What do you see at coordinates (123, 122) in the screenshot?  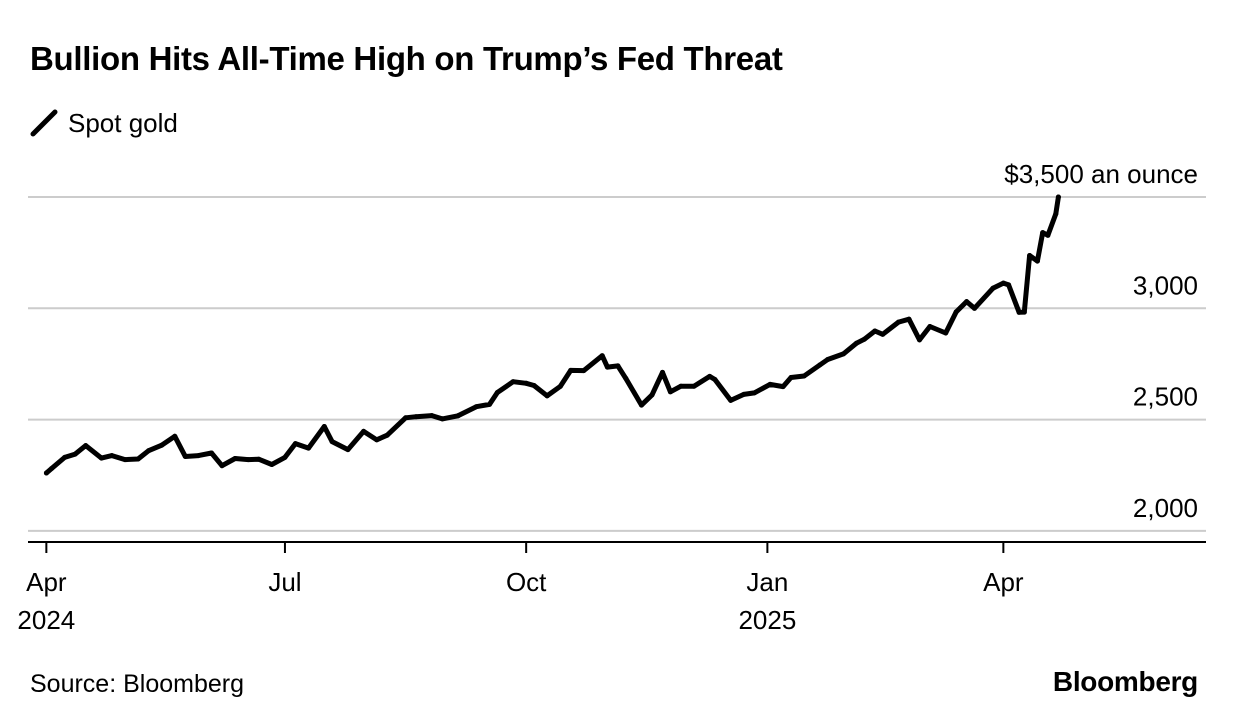 I see `legend-label: Spot gold` at bounding box center [123, 122].